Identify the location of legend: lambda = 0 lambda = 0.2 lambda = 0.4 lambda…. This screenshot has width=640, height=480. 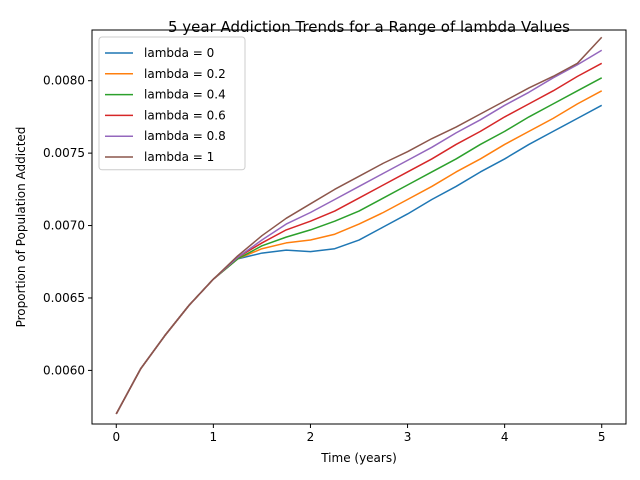
(172, 103).